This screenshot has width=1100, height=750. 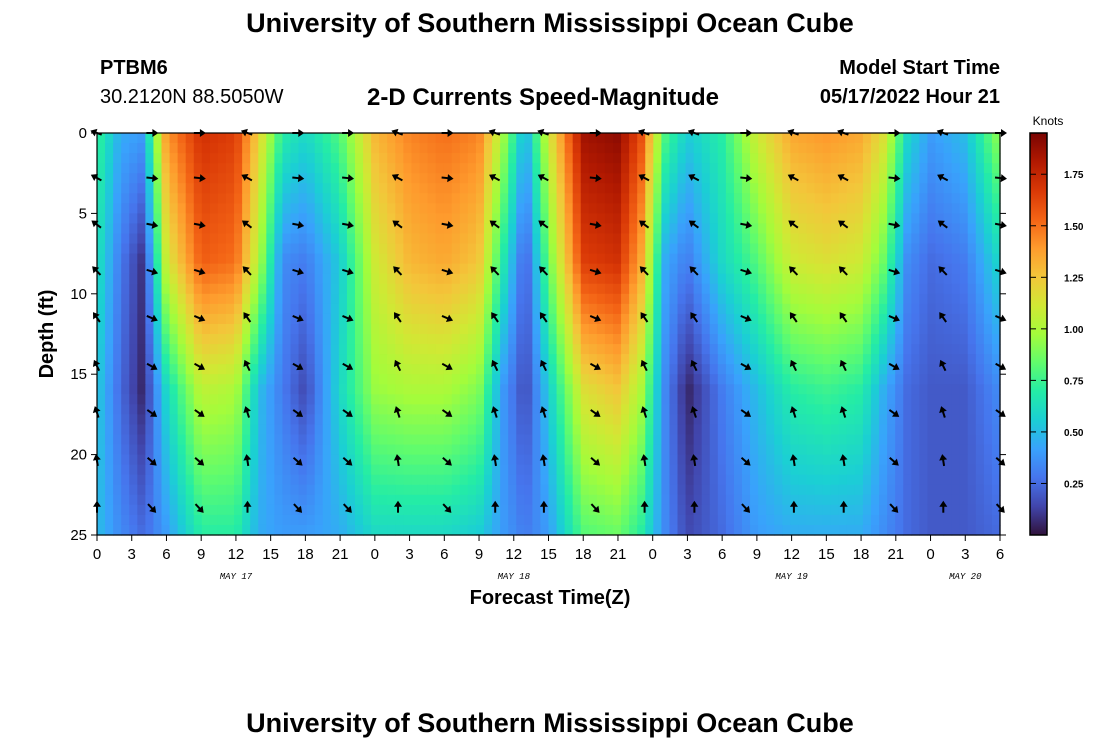 I want to click on x-tick-label: 3, so click(x=132, y=554).